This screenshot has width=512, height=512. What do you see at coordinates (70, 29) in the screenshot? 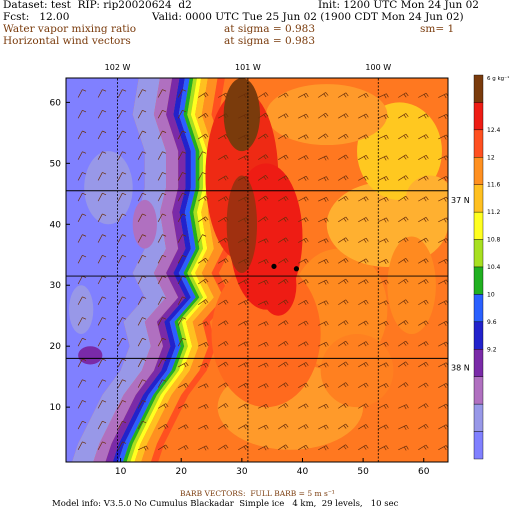
I see `field1-label: Water vapor mixing ratio` at bounding box center [70, 29].